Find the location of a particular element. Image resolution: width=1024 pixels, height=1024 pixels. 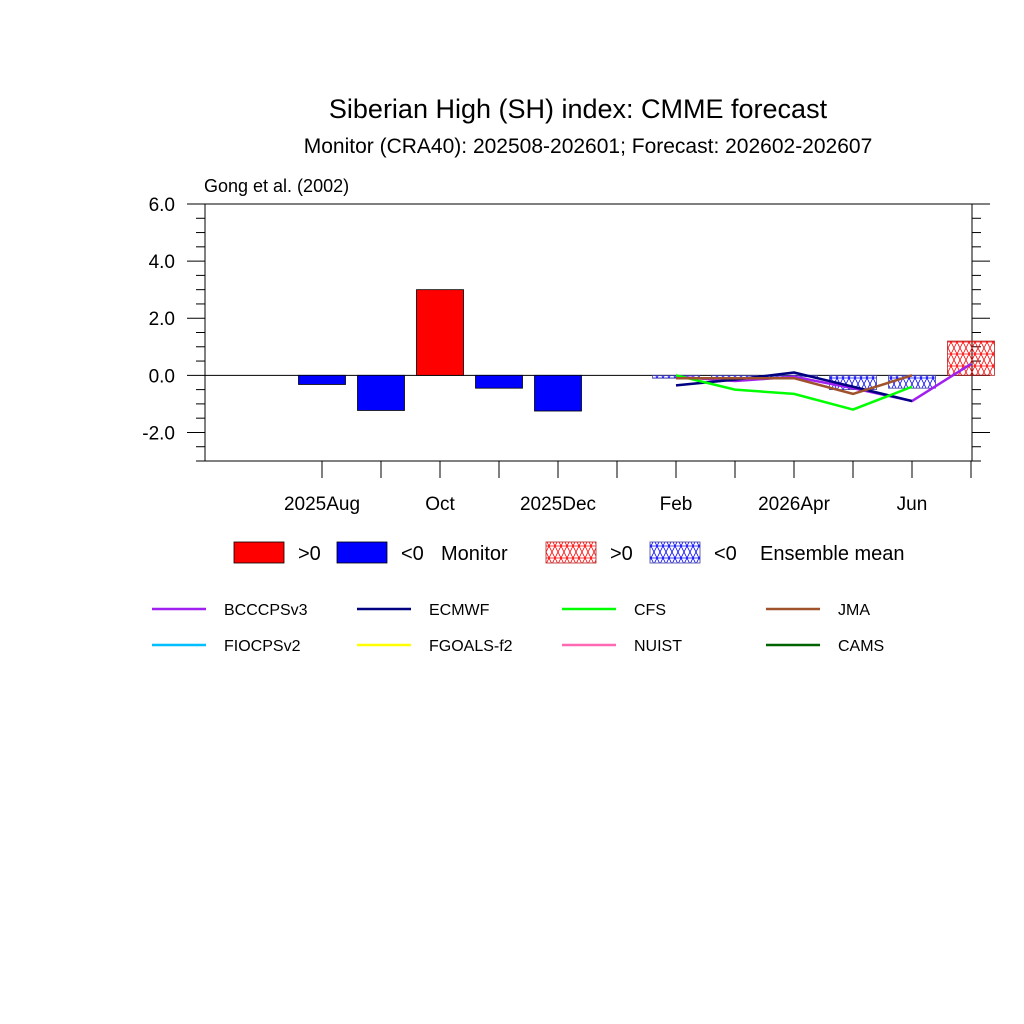

ensemble-mean-bar is located at coordinates (971, 358).